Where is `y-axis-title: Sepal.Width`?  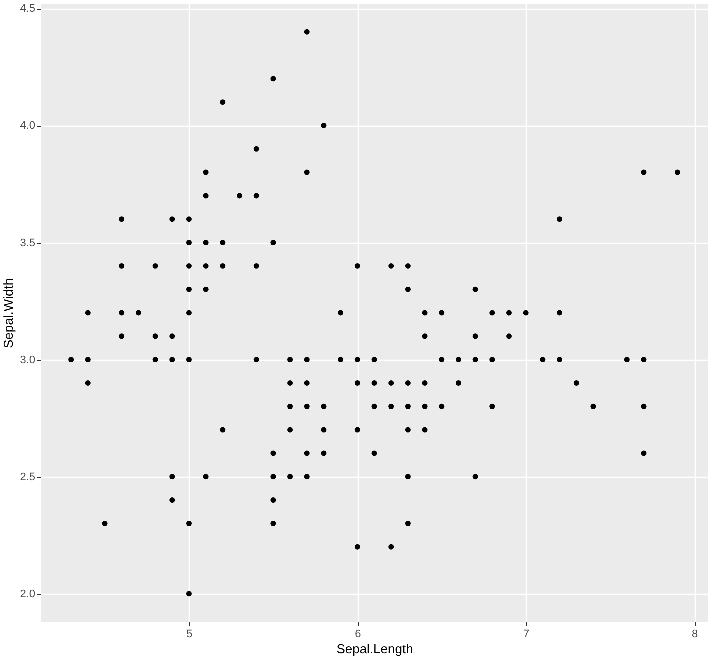
y-axis-title: Sepal.Width is located at coordinates (8, 313).